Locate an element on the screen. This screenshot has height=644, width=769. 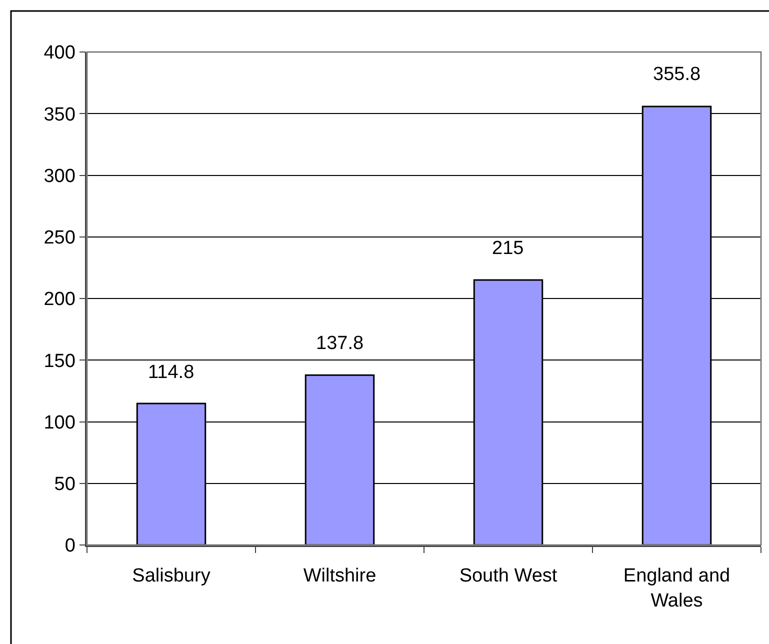
y-tick-label: 400 is located at coordinates (60, 53).